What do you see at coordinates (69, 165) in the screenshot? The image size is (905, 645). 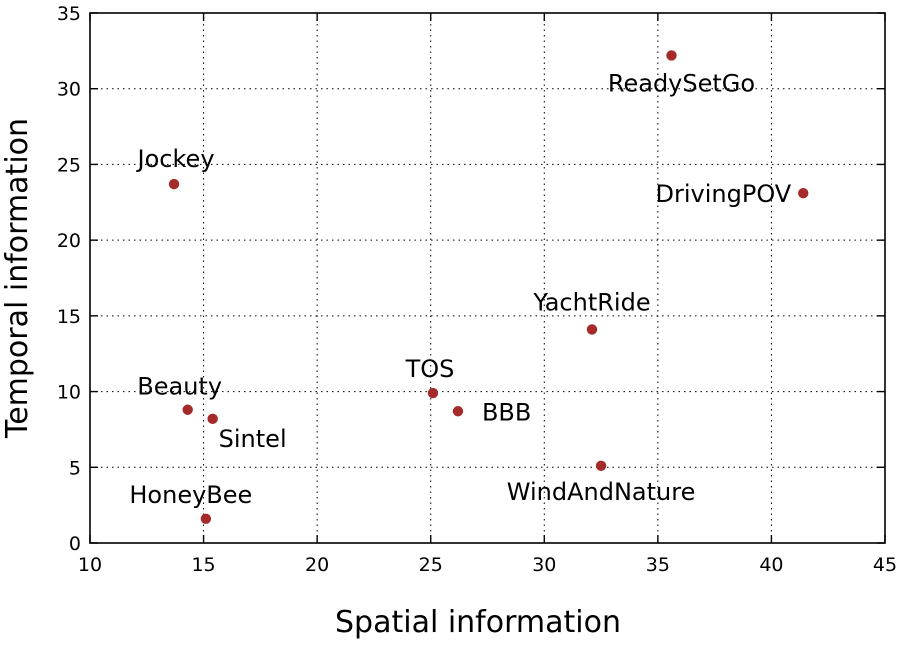 I see `y-tick-label: 25` at bounding box center [69, 165].